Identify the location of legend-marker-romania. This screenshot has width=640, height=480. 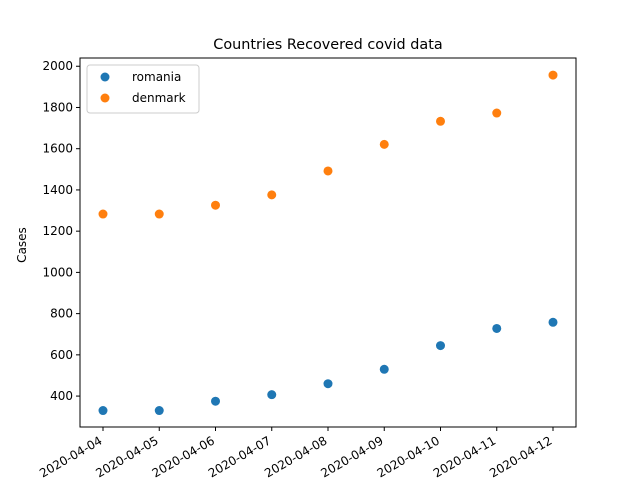
(105, 77).